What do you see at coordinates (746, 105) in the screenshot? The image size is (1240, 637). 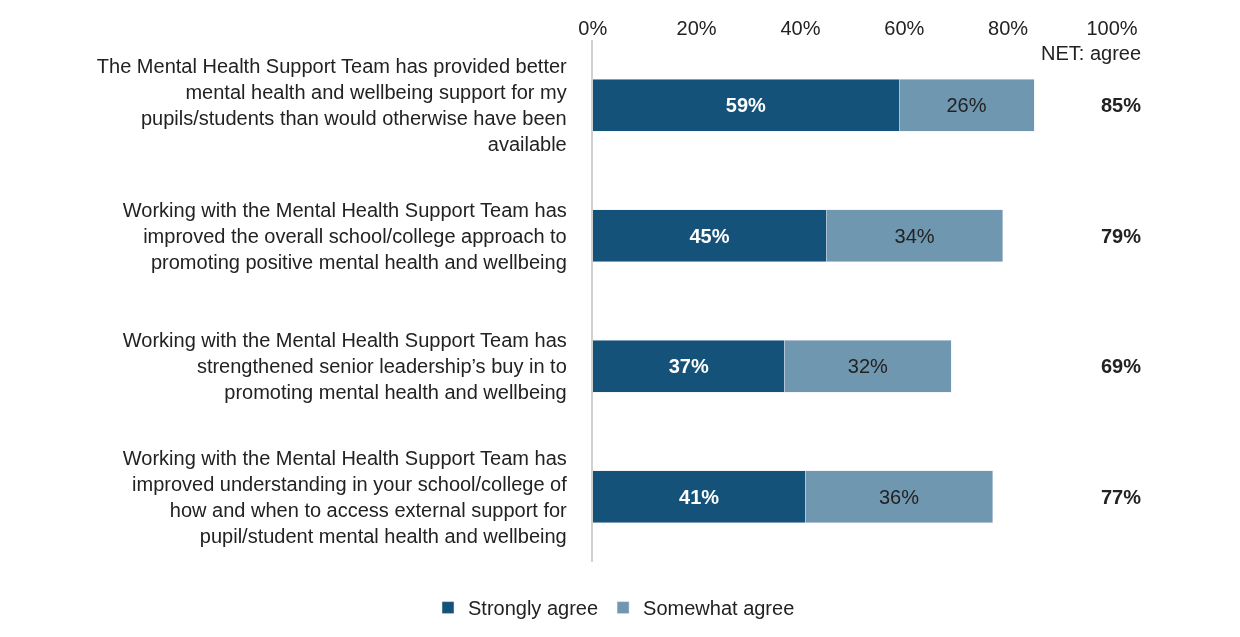 I see `data-label: 59%` at bounding box center [746, 105].